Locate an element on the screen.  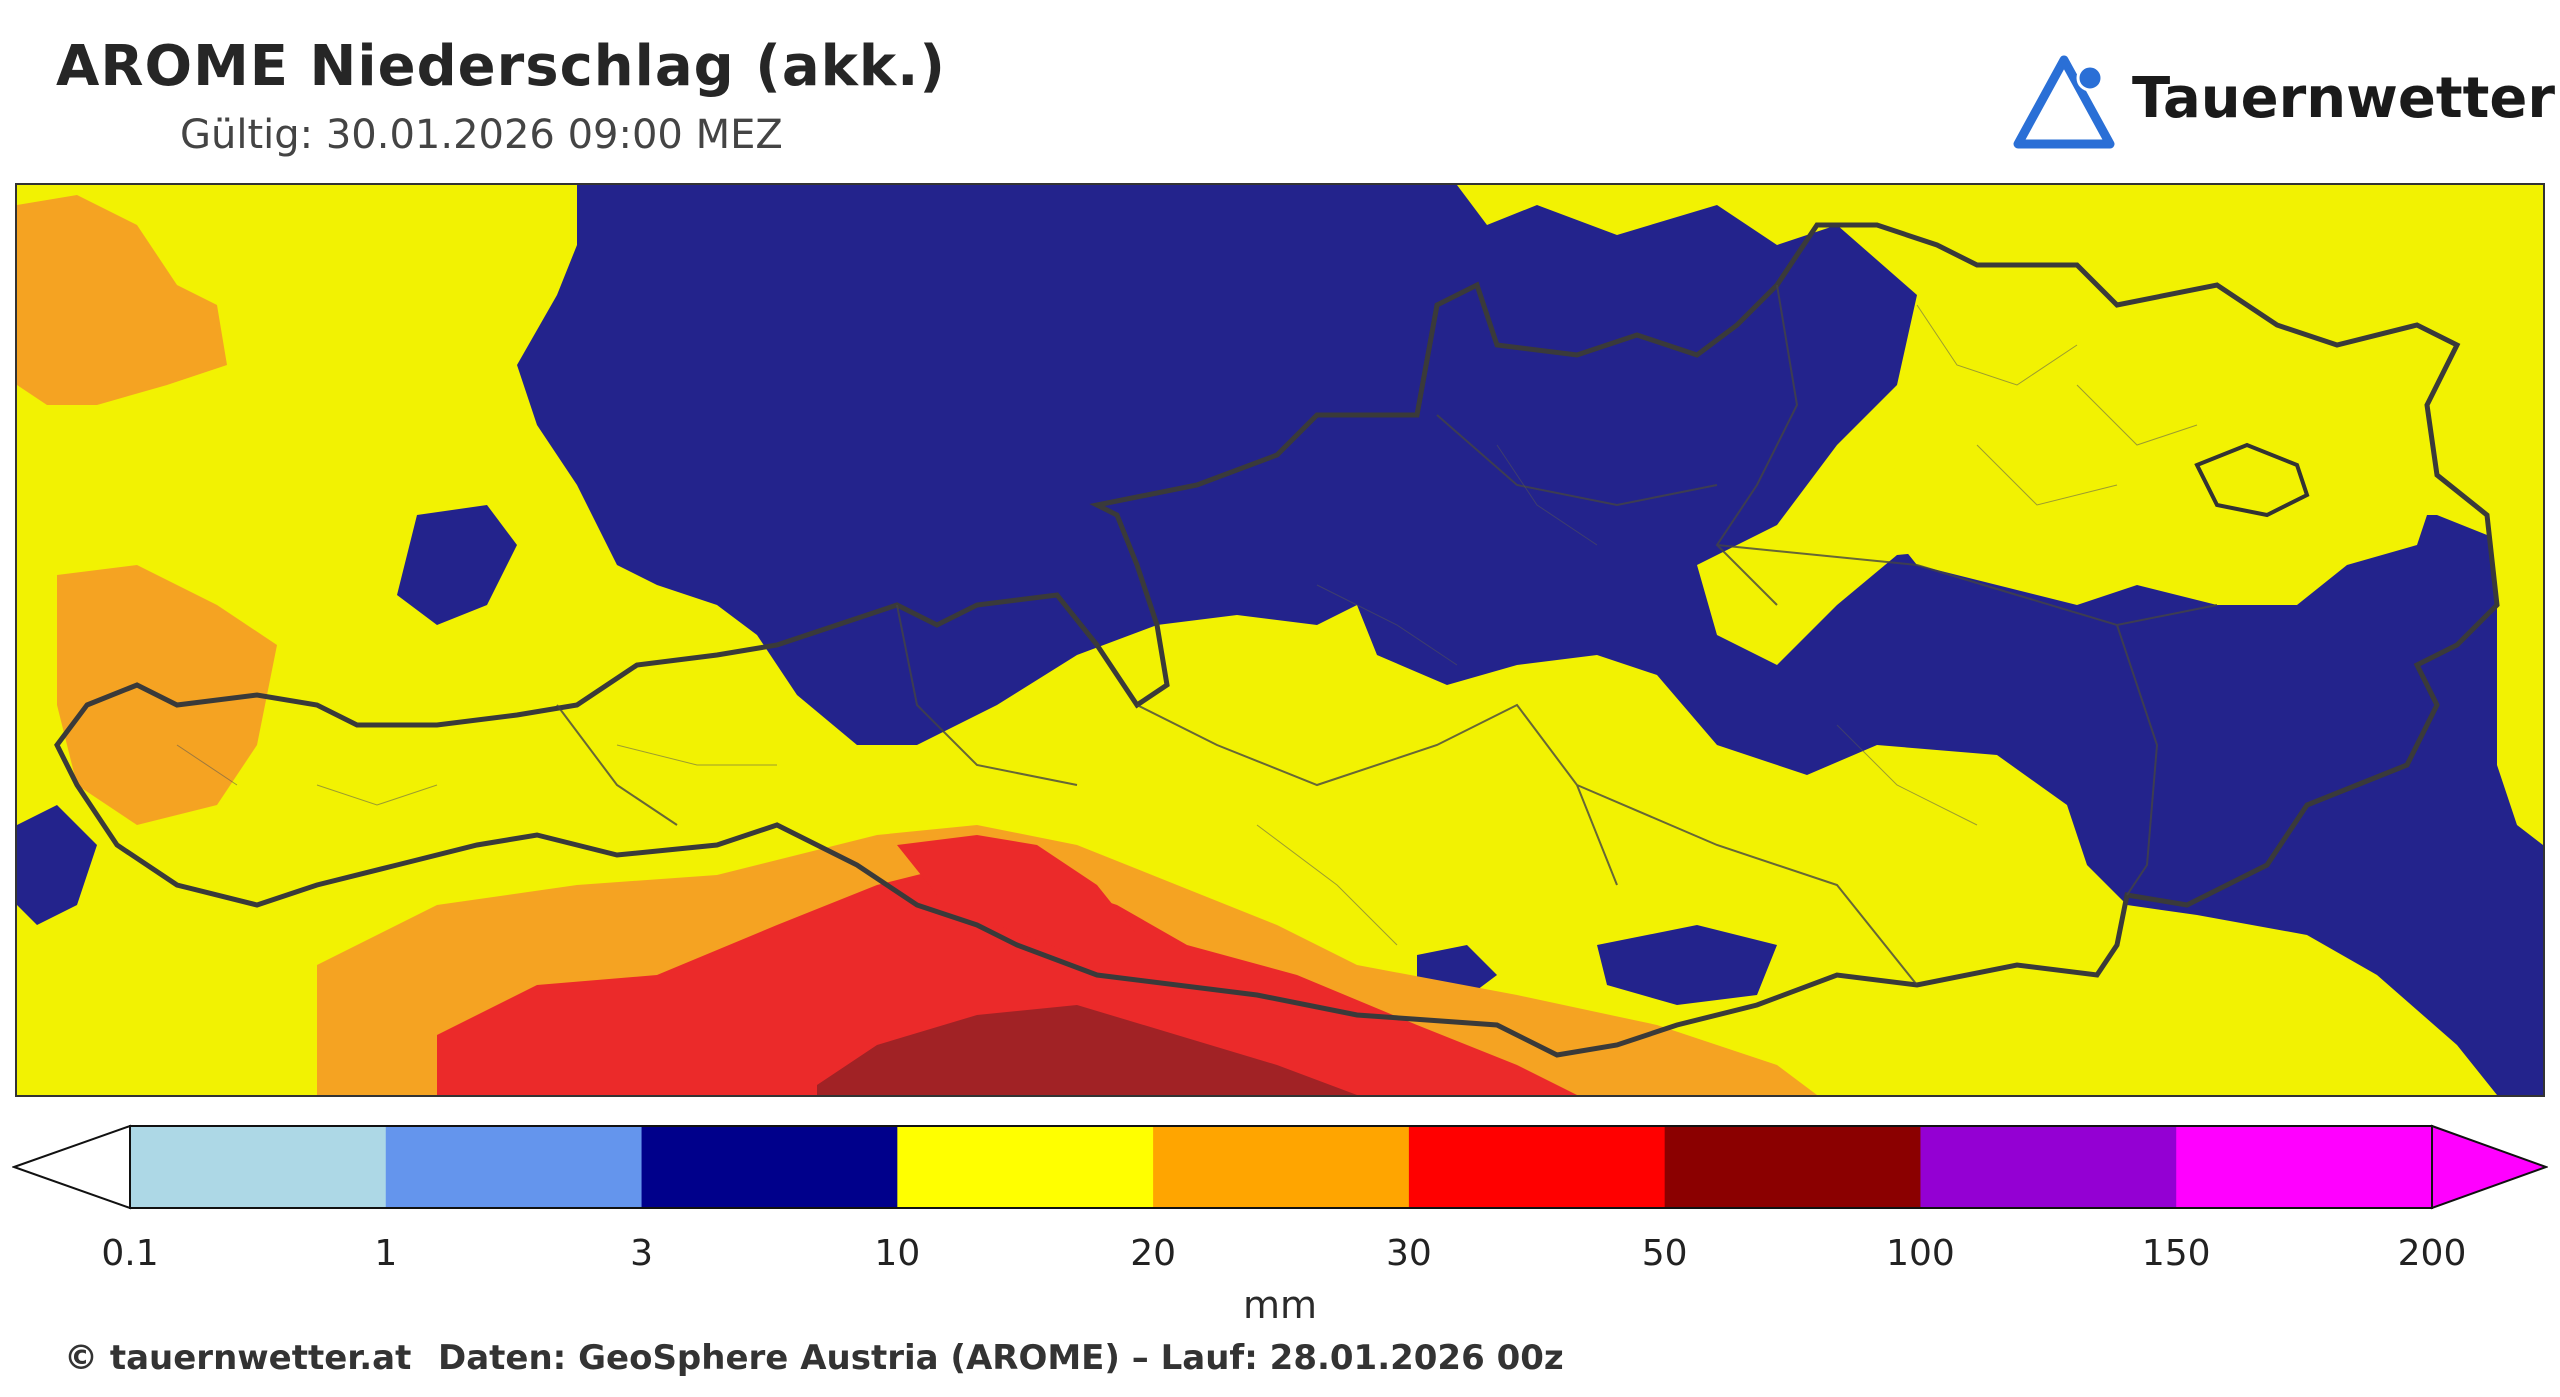
colorbar-tick-label: 200 is located at coordinates (2432, 1253).